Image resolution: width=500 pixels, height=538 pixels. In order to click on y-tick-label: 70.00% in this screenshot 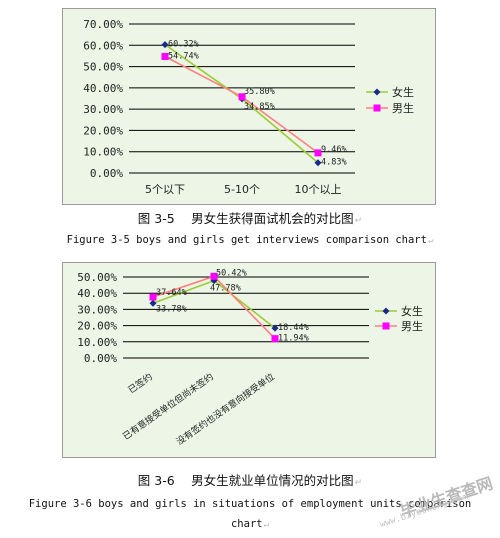, I will do `click(103, 24)`.